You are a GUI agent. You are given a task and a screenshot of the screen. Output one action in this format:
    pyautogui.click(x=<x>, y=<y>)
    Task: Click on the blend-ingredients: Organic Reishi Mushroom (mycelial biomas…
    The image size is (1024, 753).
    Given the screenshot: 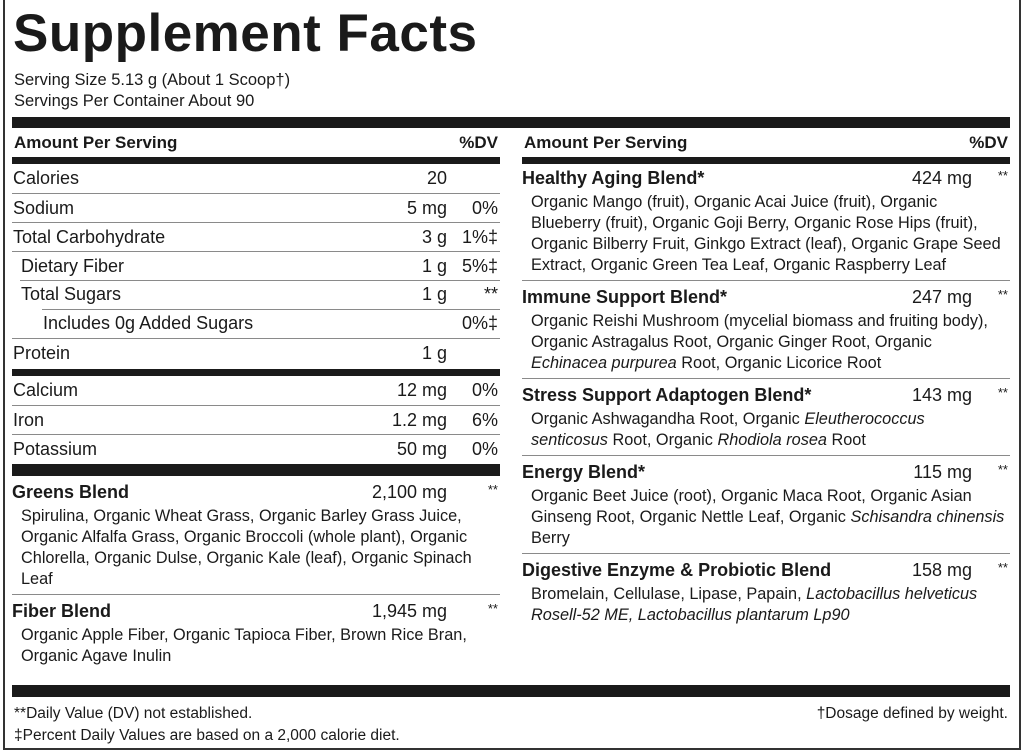 What is the action you would take?
    pyautogui.click(x=766, y=342)
    